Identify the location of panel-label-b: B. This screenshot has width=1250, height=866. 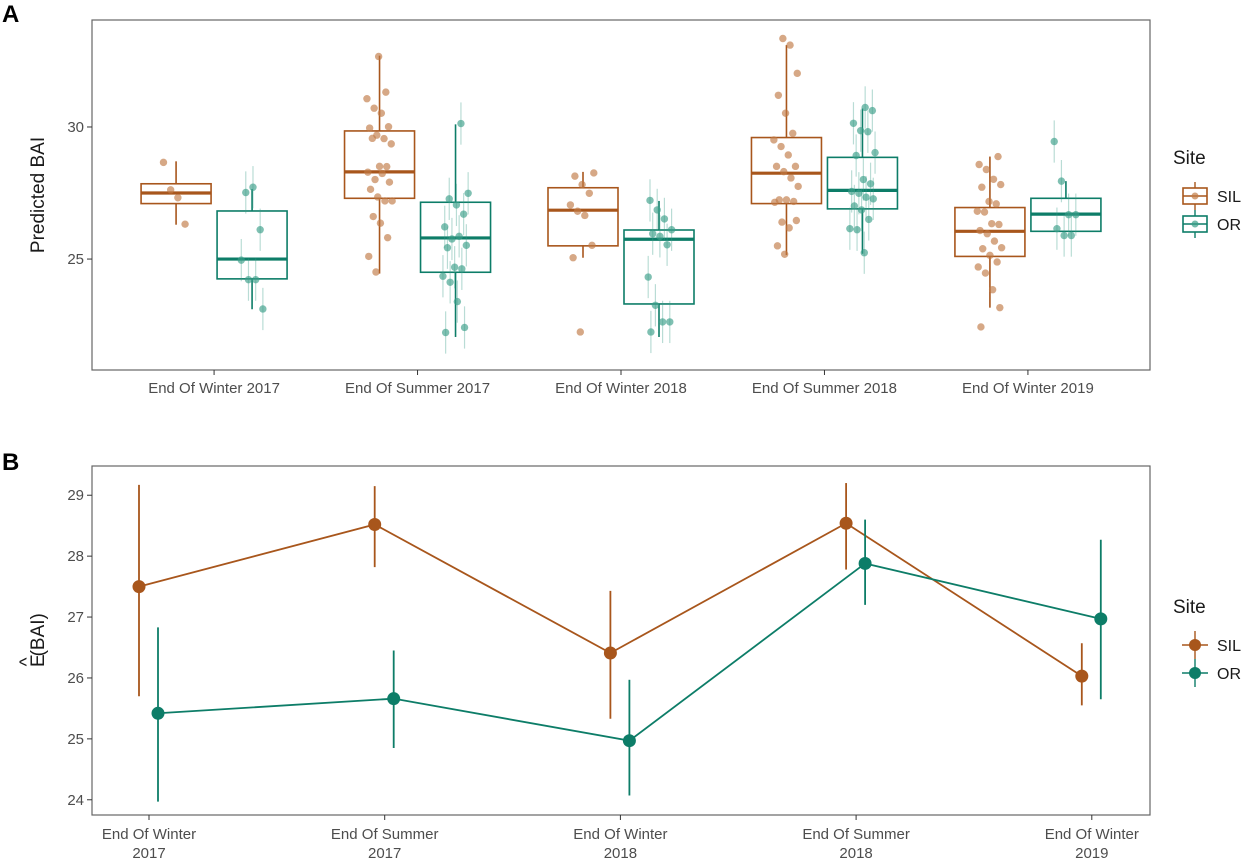
(10, 462).